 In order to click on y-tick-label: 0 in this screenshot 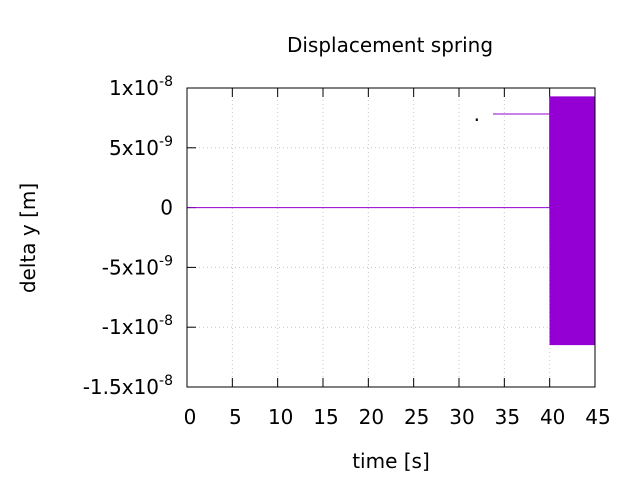, I will do `click(166, 208)`.